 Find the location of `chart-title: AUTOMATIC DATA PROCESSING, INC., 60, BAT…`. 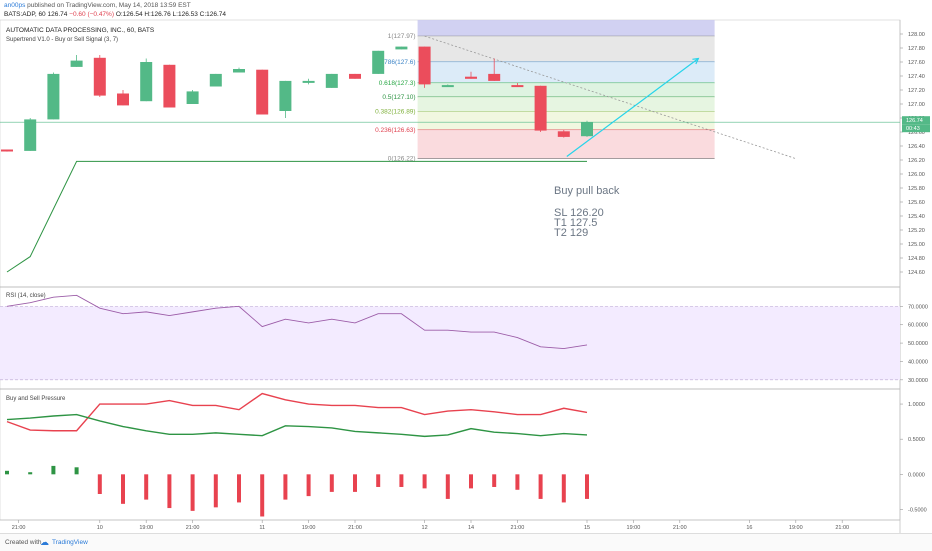

chart-title: AUTOMATIC DATA PROCESSING, INC., 60, BAT… is located at coordinates (80, 30).